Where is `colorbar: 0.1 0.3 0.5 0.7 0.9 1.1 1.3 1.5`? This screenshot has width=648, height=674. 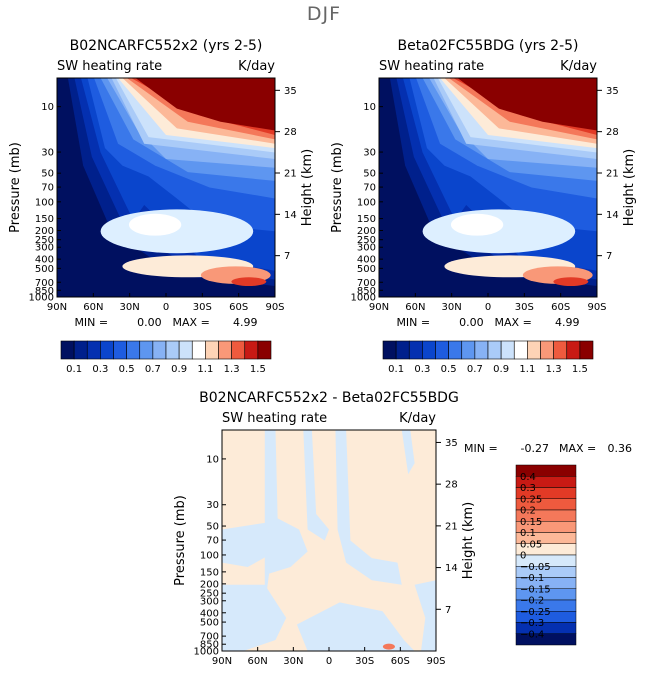 colorbar: 0.1 0.3 0.5 0.7 0.9 1.1 1.3 1.5 is located at coordinates (488, 357).